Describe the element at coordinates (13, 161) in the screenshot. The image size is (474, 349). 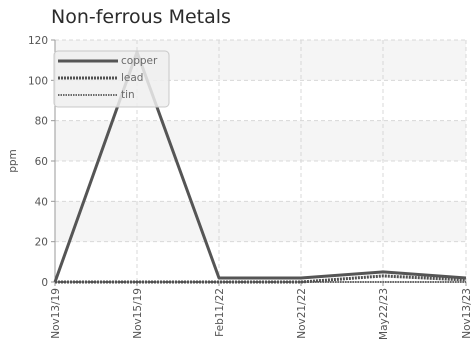
I see `y-axis-title: ppm` at that location.